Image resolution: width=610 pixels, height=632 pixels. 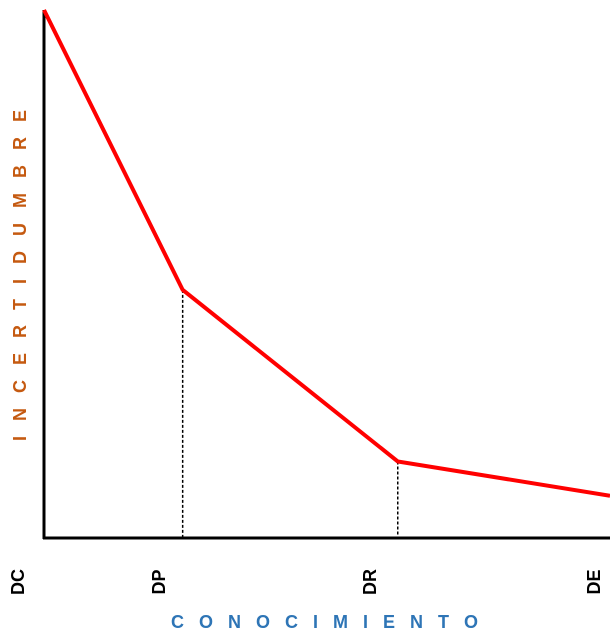 I want to click on category-label-dc: DC, so click(x=18, y=582).